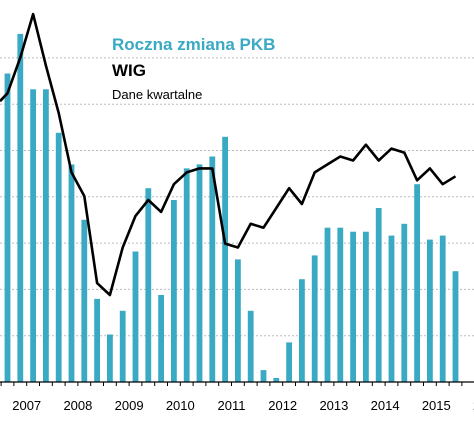 Image resolution: width=474 pixels, height=429 pixels. What do you see at coordinates (333, 405) in the screenshot?
I see `x-tick-label: 2013` at bounding box center [333, 405].